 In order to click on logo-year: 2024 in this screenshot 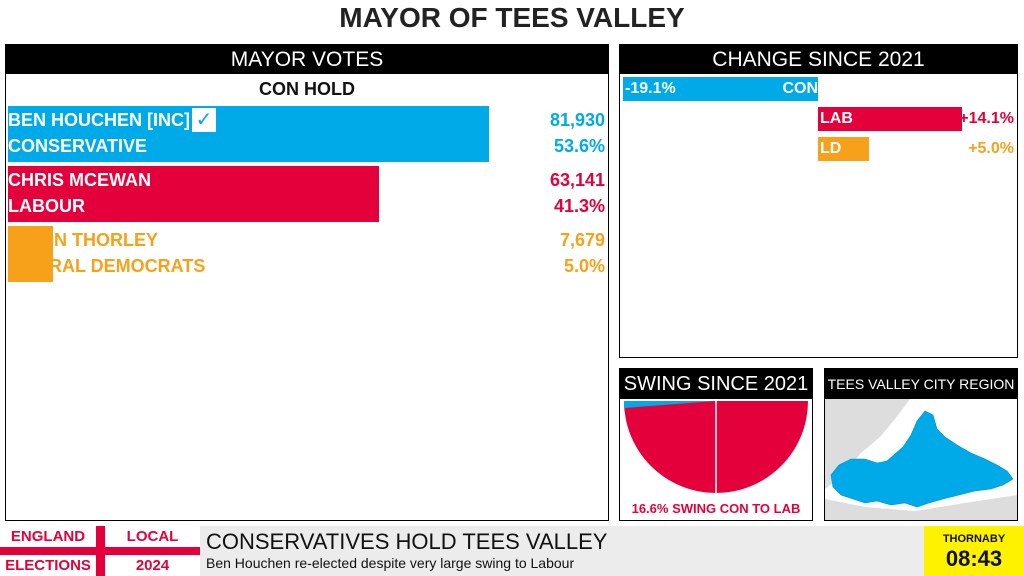, I will do `click(152, 565)`.